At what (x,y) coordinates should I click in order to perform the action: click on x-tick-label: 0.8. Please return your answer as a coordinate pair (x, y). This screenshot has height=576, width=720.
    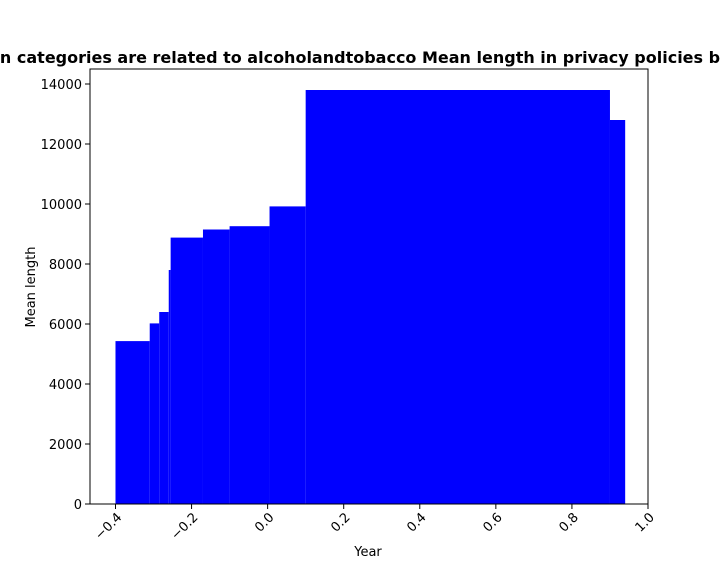
    Looking at the image, I should click on (569, 522).